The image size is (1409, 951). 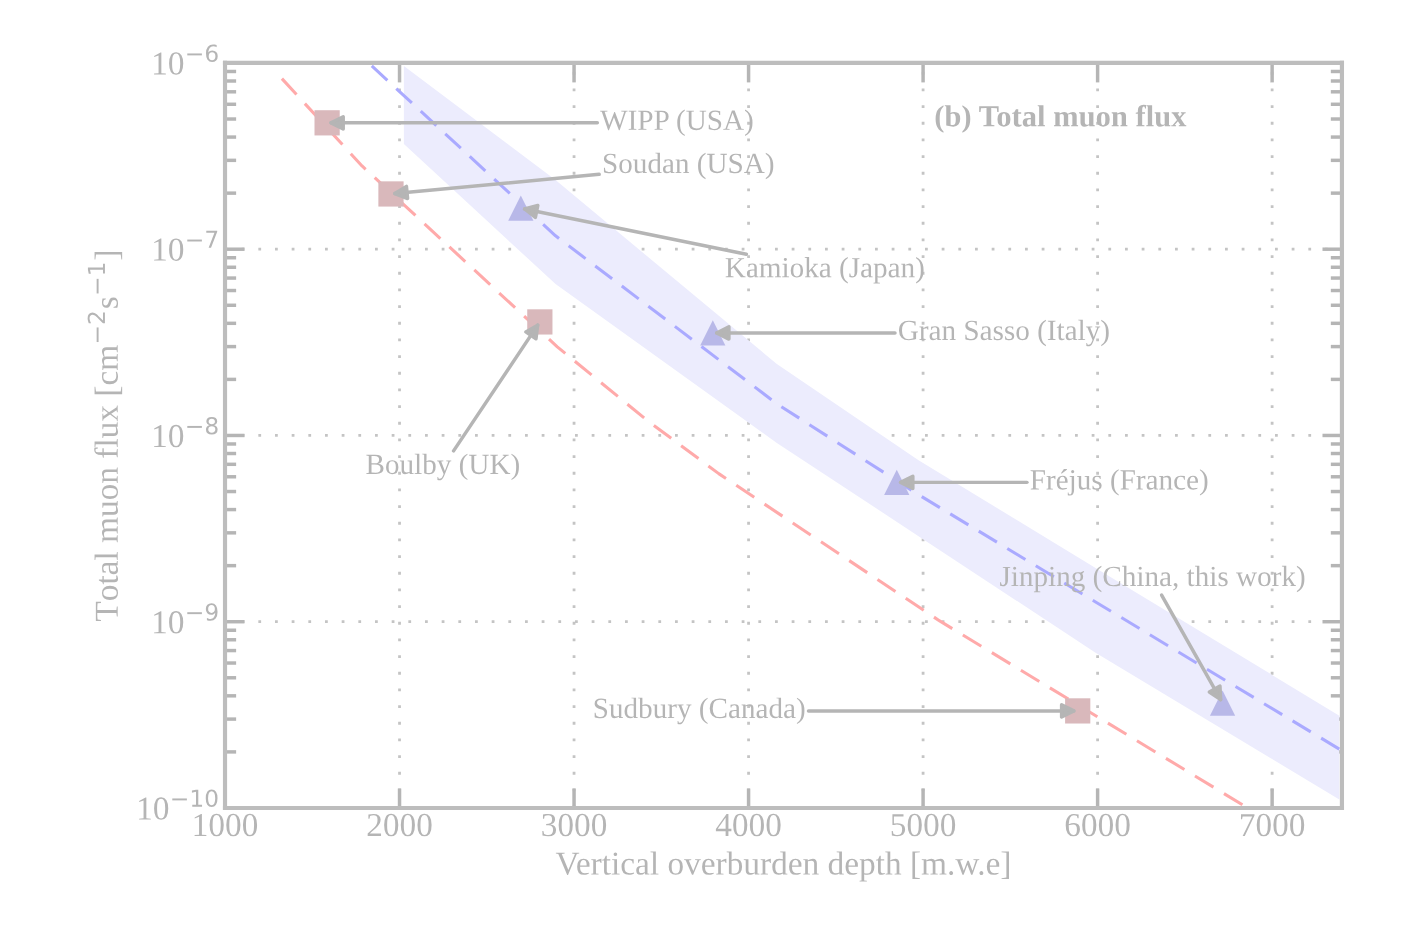 What do you see at coordinates (186, 59) in the screenshot?
I see `y-tick-label: 10$^{−6}$` at bounding box center [186, 59].